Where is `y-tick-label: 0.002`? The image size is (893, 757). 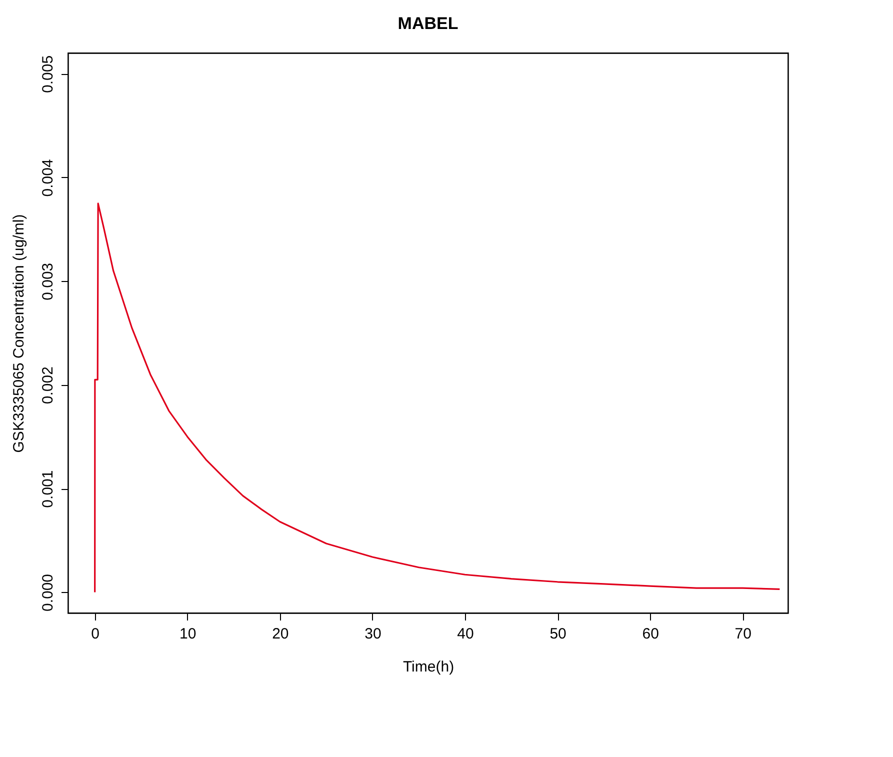
y-tick-label: 0.002 is located at coordinates (48, 385).